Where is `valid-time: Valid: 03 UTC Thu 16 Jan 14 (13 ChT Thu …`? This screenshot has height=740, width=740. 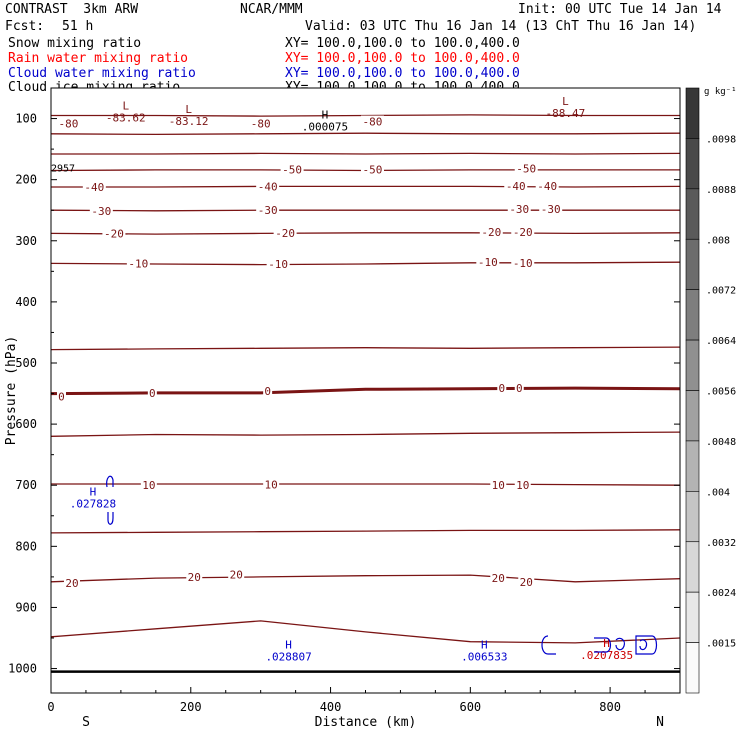 valid-time: Valid: 03 UTC Thu 16 Jan 14 (13 ChT Thu … is located at coordinates (501, 26).